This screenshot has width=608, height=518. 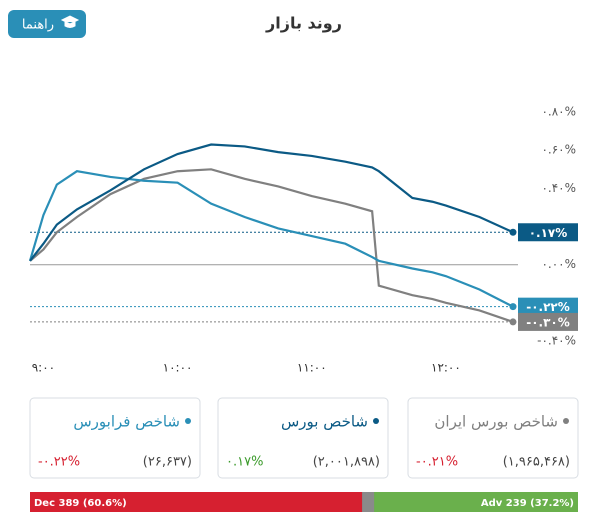 I want to click on y-tick-label: ۰.۰۰%, so click(x=558, y=264).